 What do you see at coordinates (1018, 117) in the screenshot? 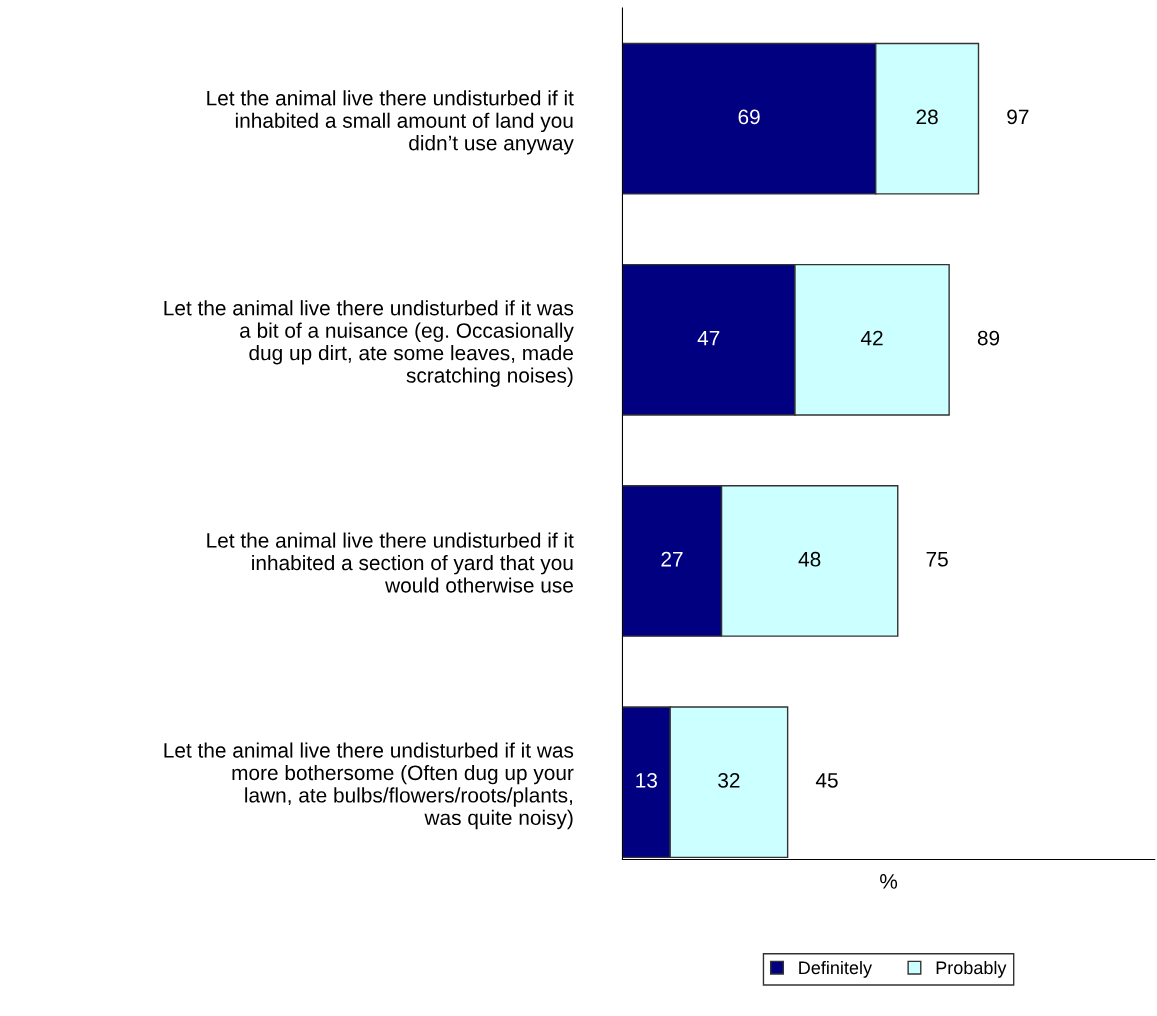
I see `total-label: 97` at bounding box center [1018, 117].